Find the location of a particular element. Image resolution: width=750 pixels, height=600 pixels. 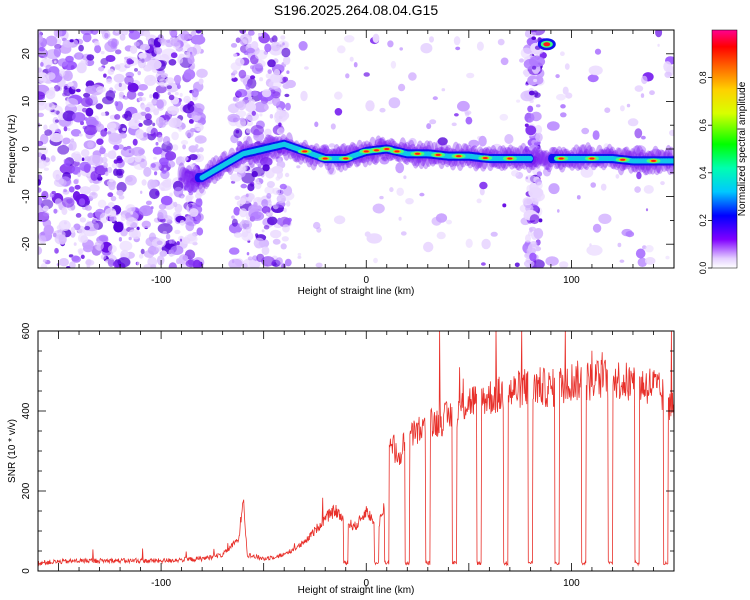

snr-ylabel: SNR (10 * v/v) is located at coordinates (12, 451).